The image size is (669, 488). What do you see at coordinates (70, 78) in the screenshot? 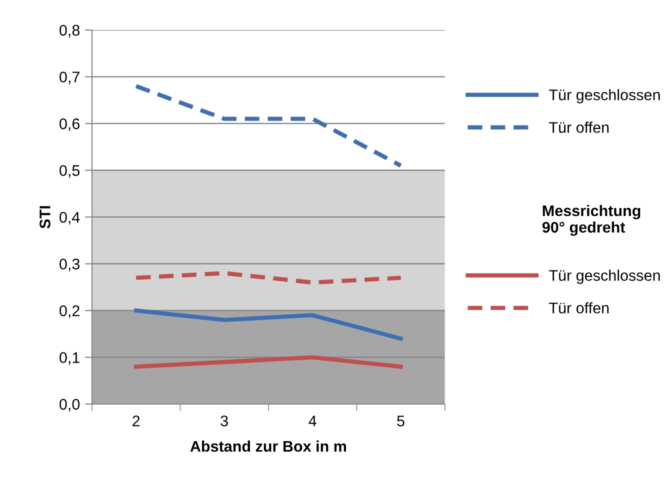
I see `y-tick-label: 0,7` at bounding box center [70, 78].